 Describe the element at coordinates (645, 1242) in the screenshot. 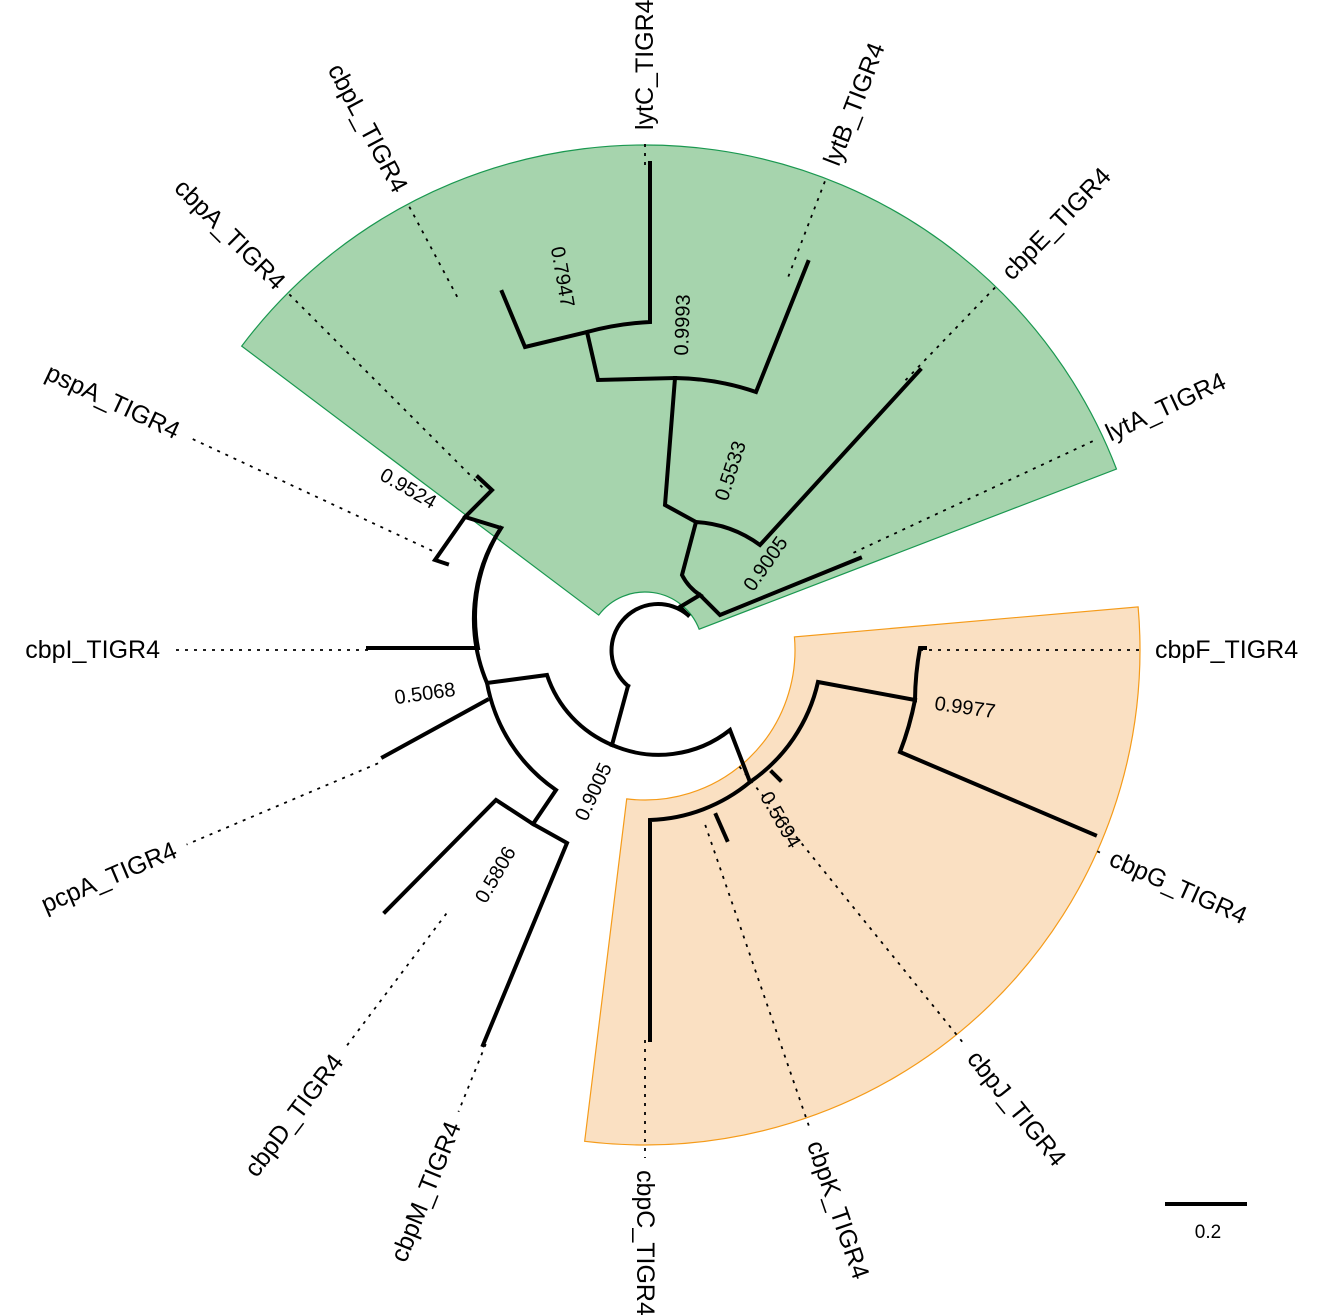

I see `tip-label: cbpC_TIGR4` at that location.